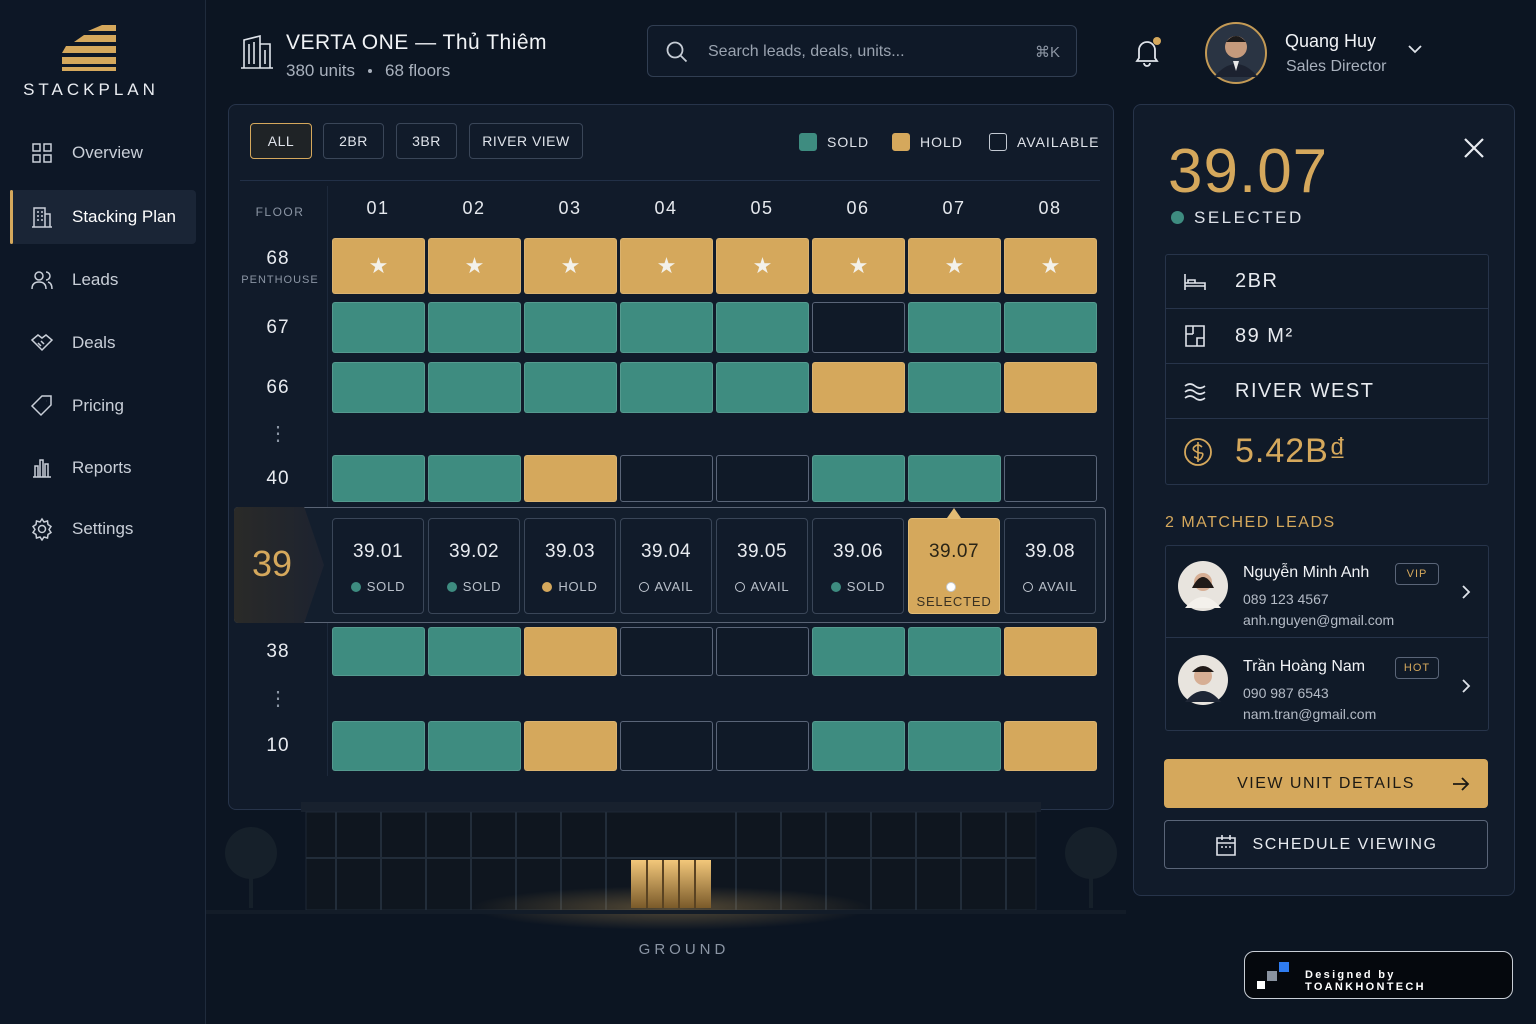 The image size is (1536, 1024). I want to click on unit-cell: 39.01 SOLD, so click(378, 566).